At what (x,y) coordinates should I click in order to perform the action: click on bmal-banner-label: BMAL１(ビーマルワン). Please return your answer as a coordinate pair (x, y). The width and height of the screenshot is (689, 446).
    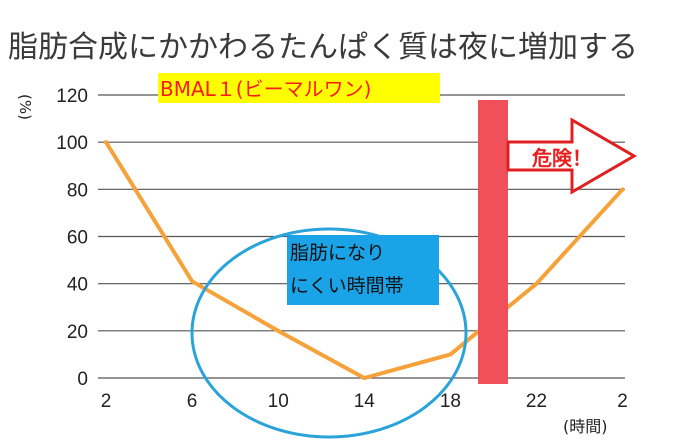
    Looking at the image, I should click on (265, 89).